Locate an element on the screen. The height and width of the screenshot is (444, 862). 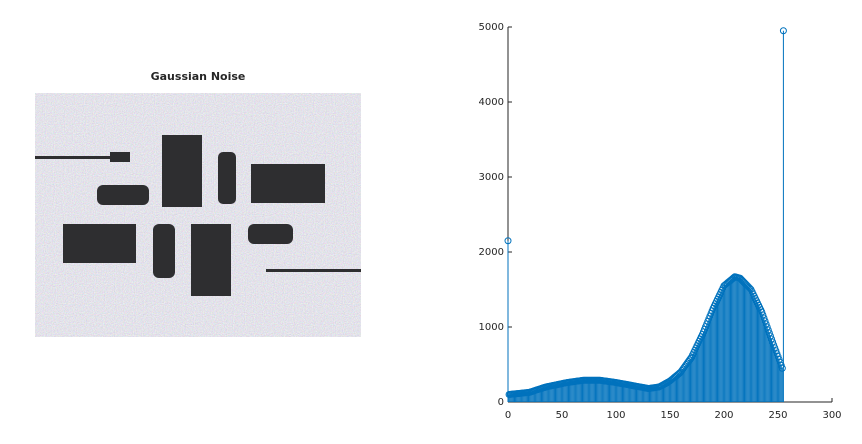
y-tick-label: 0 is located at coordinates (501, 402).